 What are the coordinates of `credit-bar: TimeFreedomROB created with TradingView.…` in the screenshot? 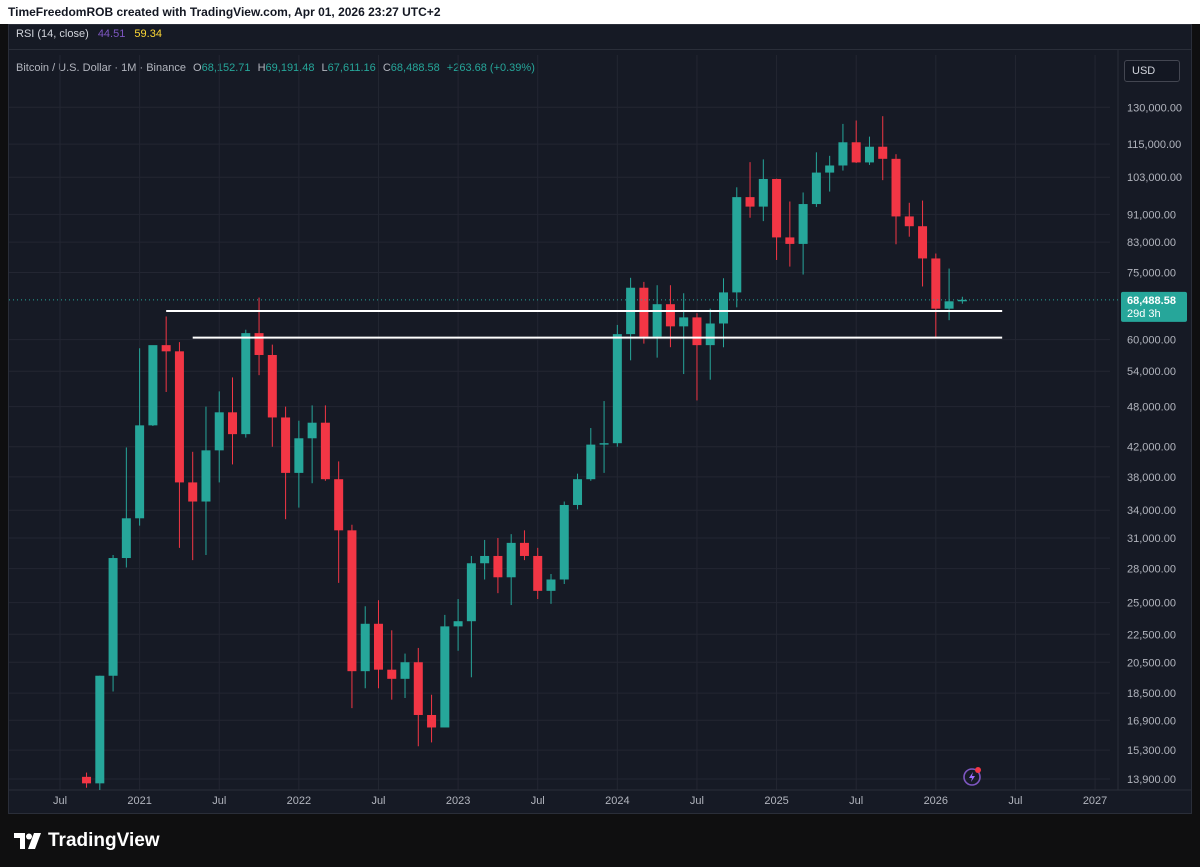 It's located at (600, 12).